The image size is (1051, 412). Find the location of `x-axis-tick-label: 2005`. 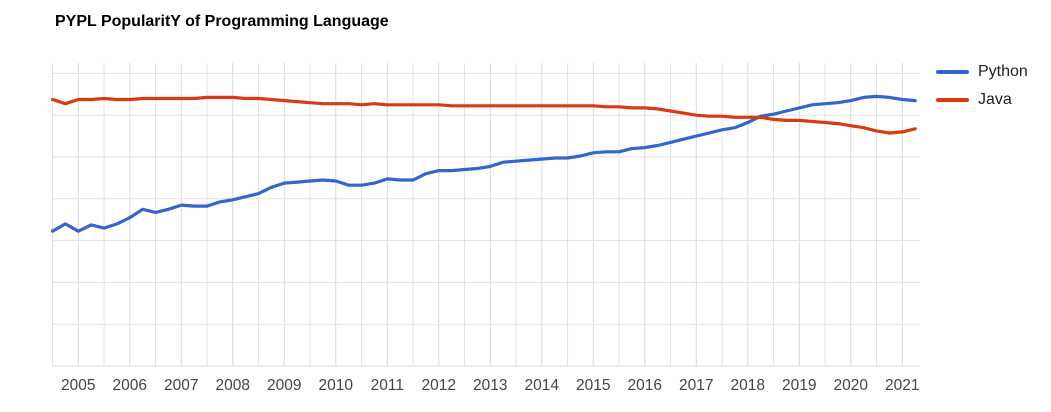

x-axis-tick-label: 2005 is located at coordinates (78, 385).